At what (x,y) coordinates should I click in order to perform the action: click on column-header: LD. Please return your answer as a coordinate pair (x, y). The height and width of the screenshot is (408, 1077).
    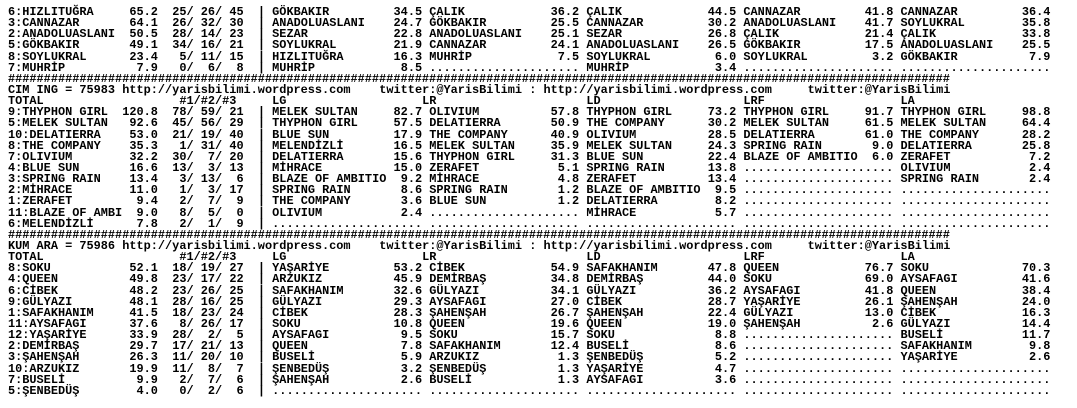
    Looking at the image, I should click on (593, 257).